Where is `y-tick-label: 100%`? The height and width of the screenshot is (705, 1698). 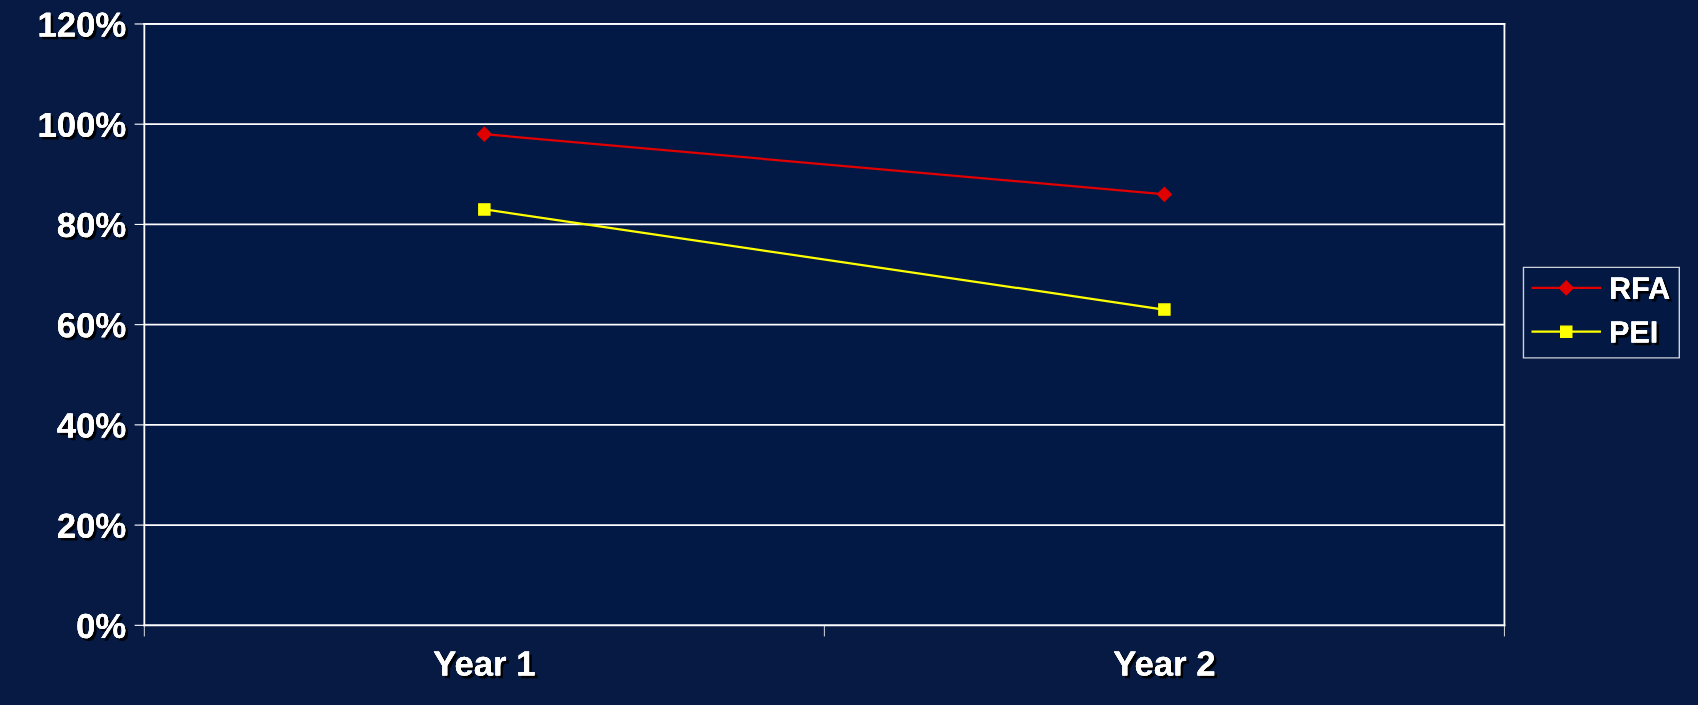
y-tick-label: 100% is located at coordinates (84, 126).